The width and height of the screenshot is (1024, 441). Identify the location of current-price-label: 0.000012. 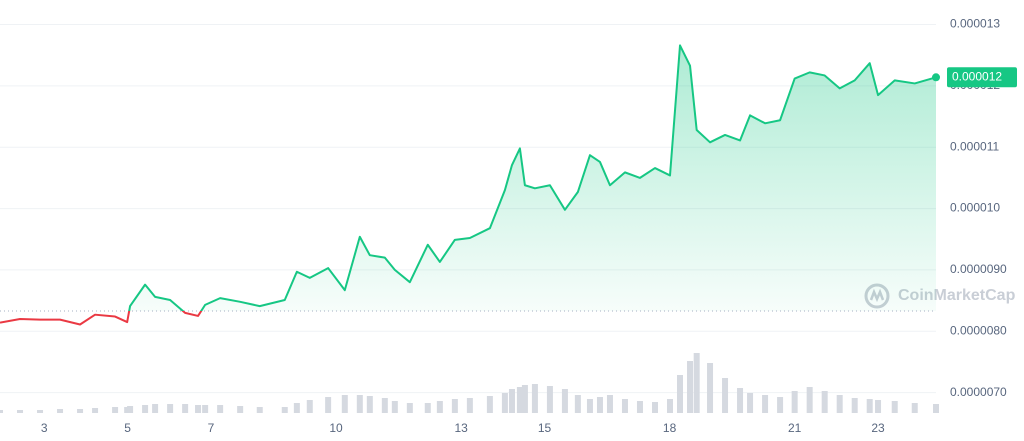
(977, 76).